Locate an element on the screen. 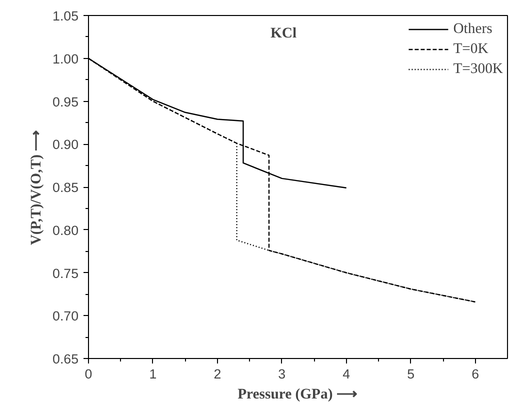 This screenshot has width=509, height=408. y-tick-label: 0.65 is located at coordinates (65, 359).